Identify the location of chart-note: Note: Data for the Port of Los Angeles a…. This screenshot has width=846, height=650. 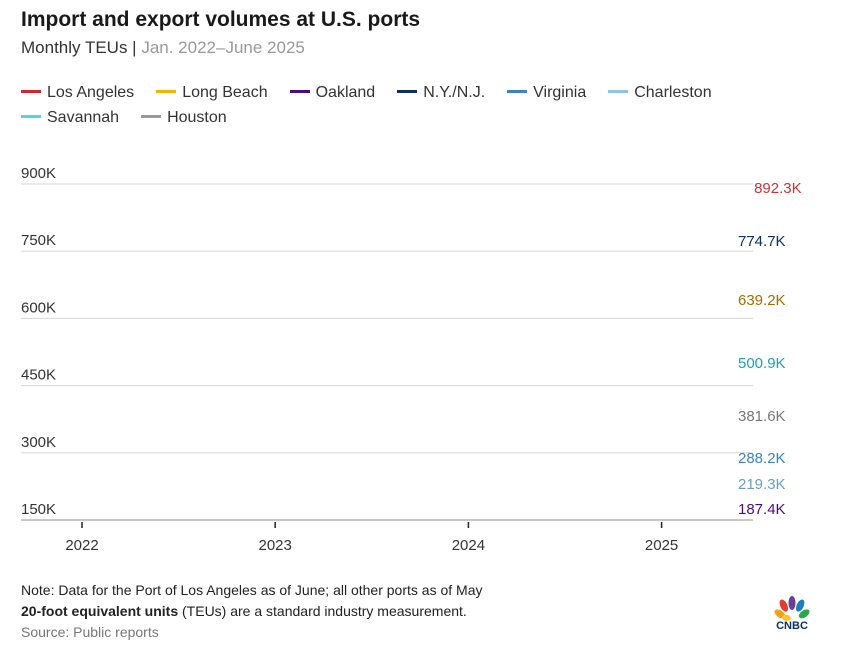
(251, 601).